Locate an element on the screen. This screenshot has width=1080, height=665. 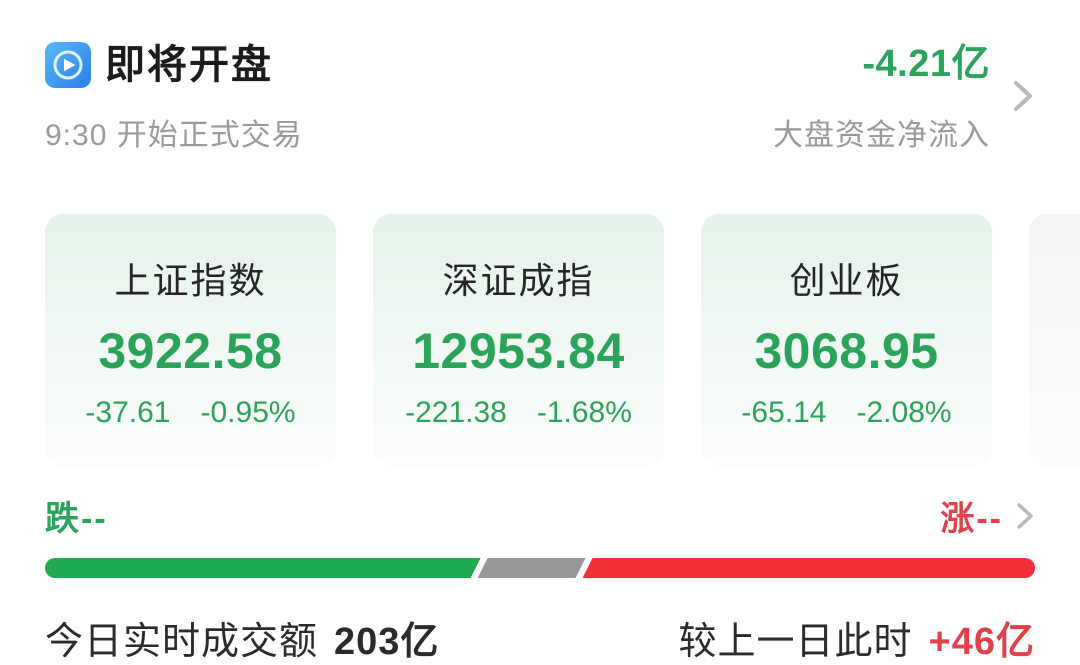
net-inflow-block: -4.21亿 大盘资金净流入 is located at coordinates (881, 98).